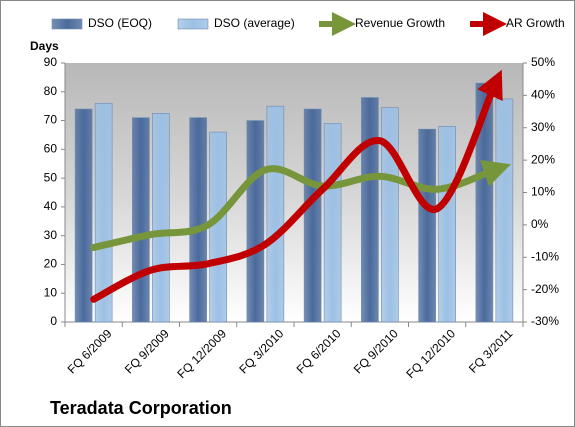  Describe the element at coordinates (535, 23) in the screenshot. I see `legend-label: AR Growth` at that location.